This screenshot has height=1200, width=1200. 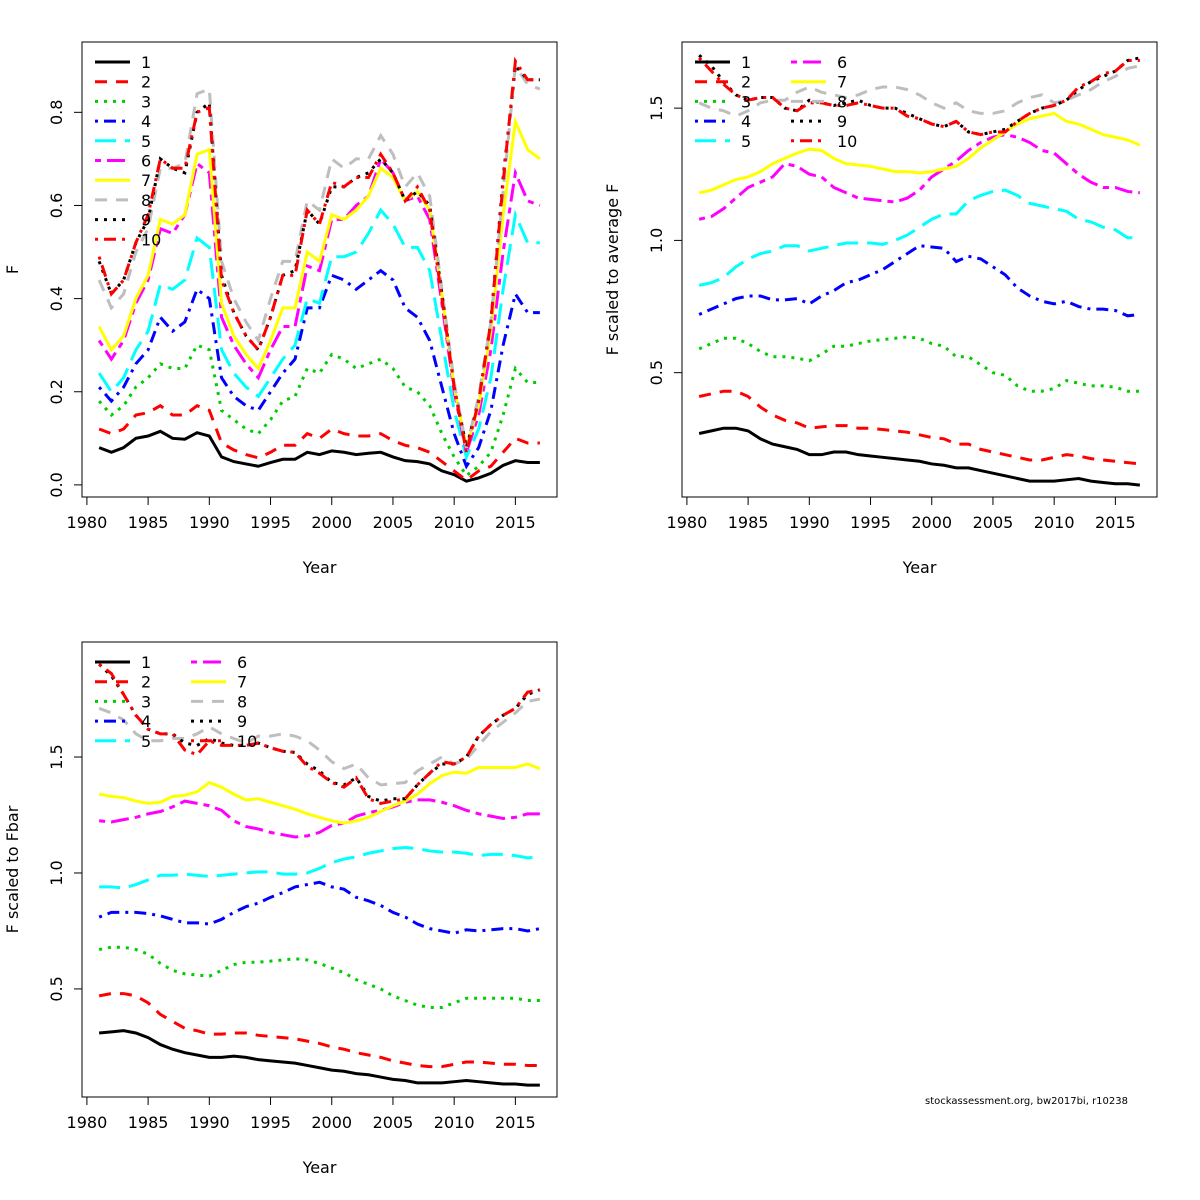 What do you see at coordinates (1026, 1101) in the screenshot?
I see `footer: stockassessment.org, bw2017bi, r10238` at bounding box center [1026, 1101].